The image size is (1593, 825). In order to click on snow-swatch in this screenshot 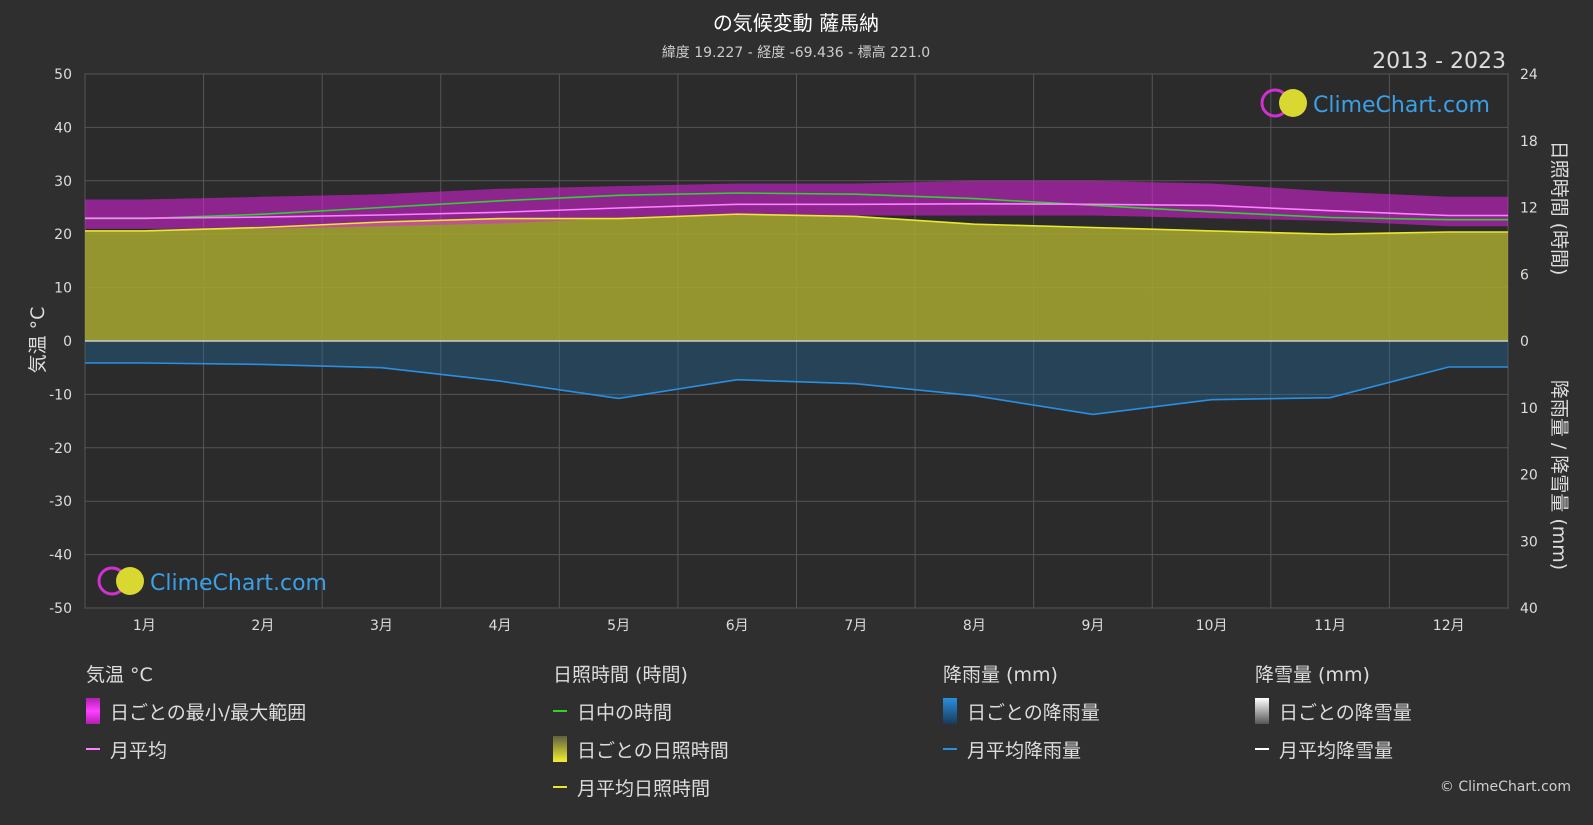, I will do `click(1262, 711)`.